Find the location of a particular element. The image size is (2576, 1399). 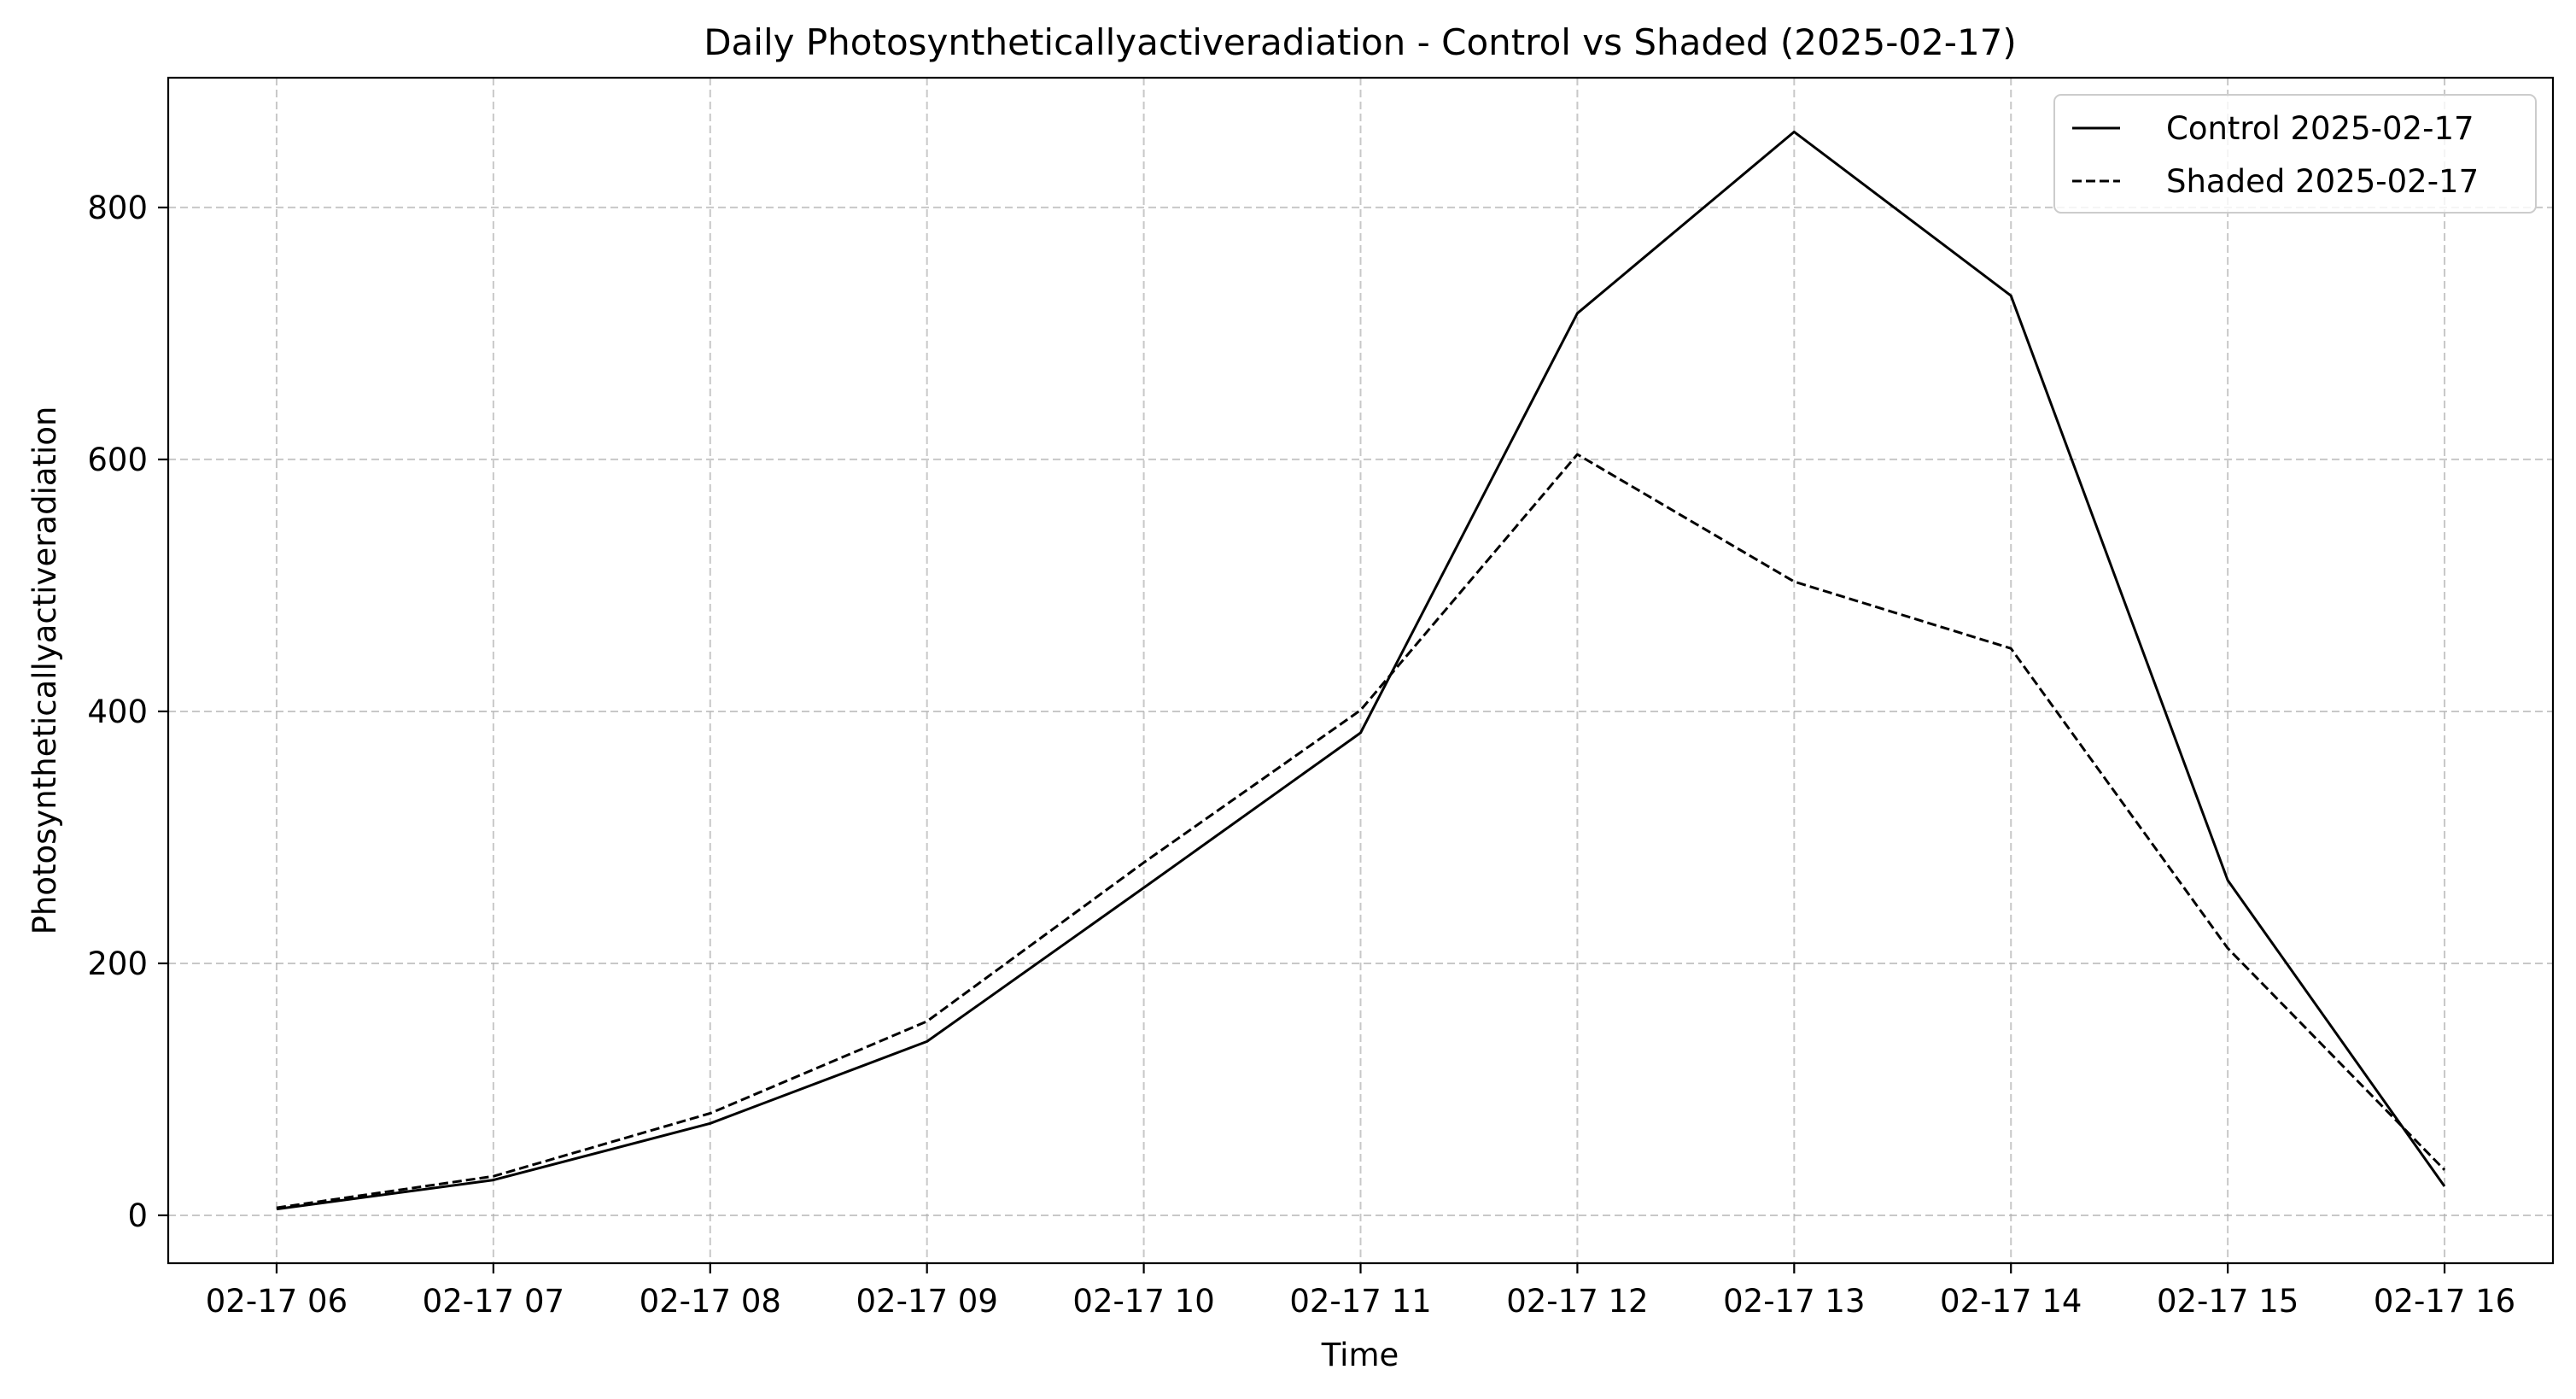

x-tick-label: 02-17 06 is located at coordinates (277, 1301).